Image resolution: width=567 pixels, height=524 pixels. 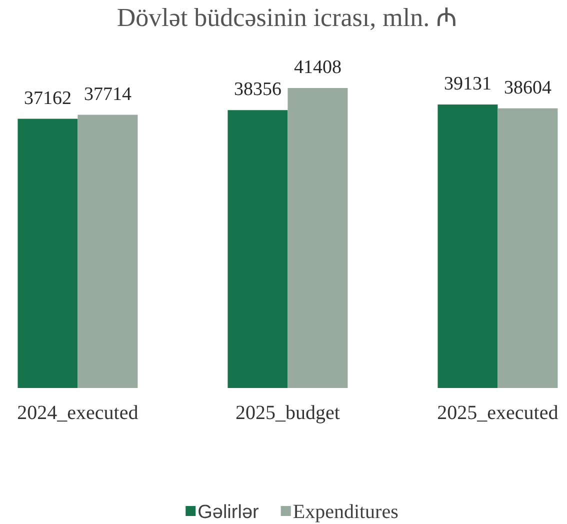 I want to click on x-tick-label: 2025_executed, so click(x=497, y=413).